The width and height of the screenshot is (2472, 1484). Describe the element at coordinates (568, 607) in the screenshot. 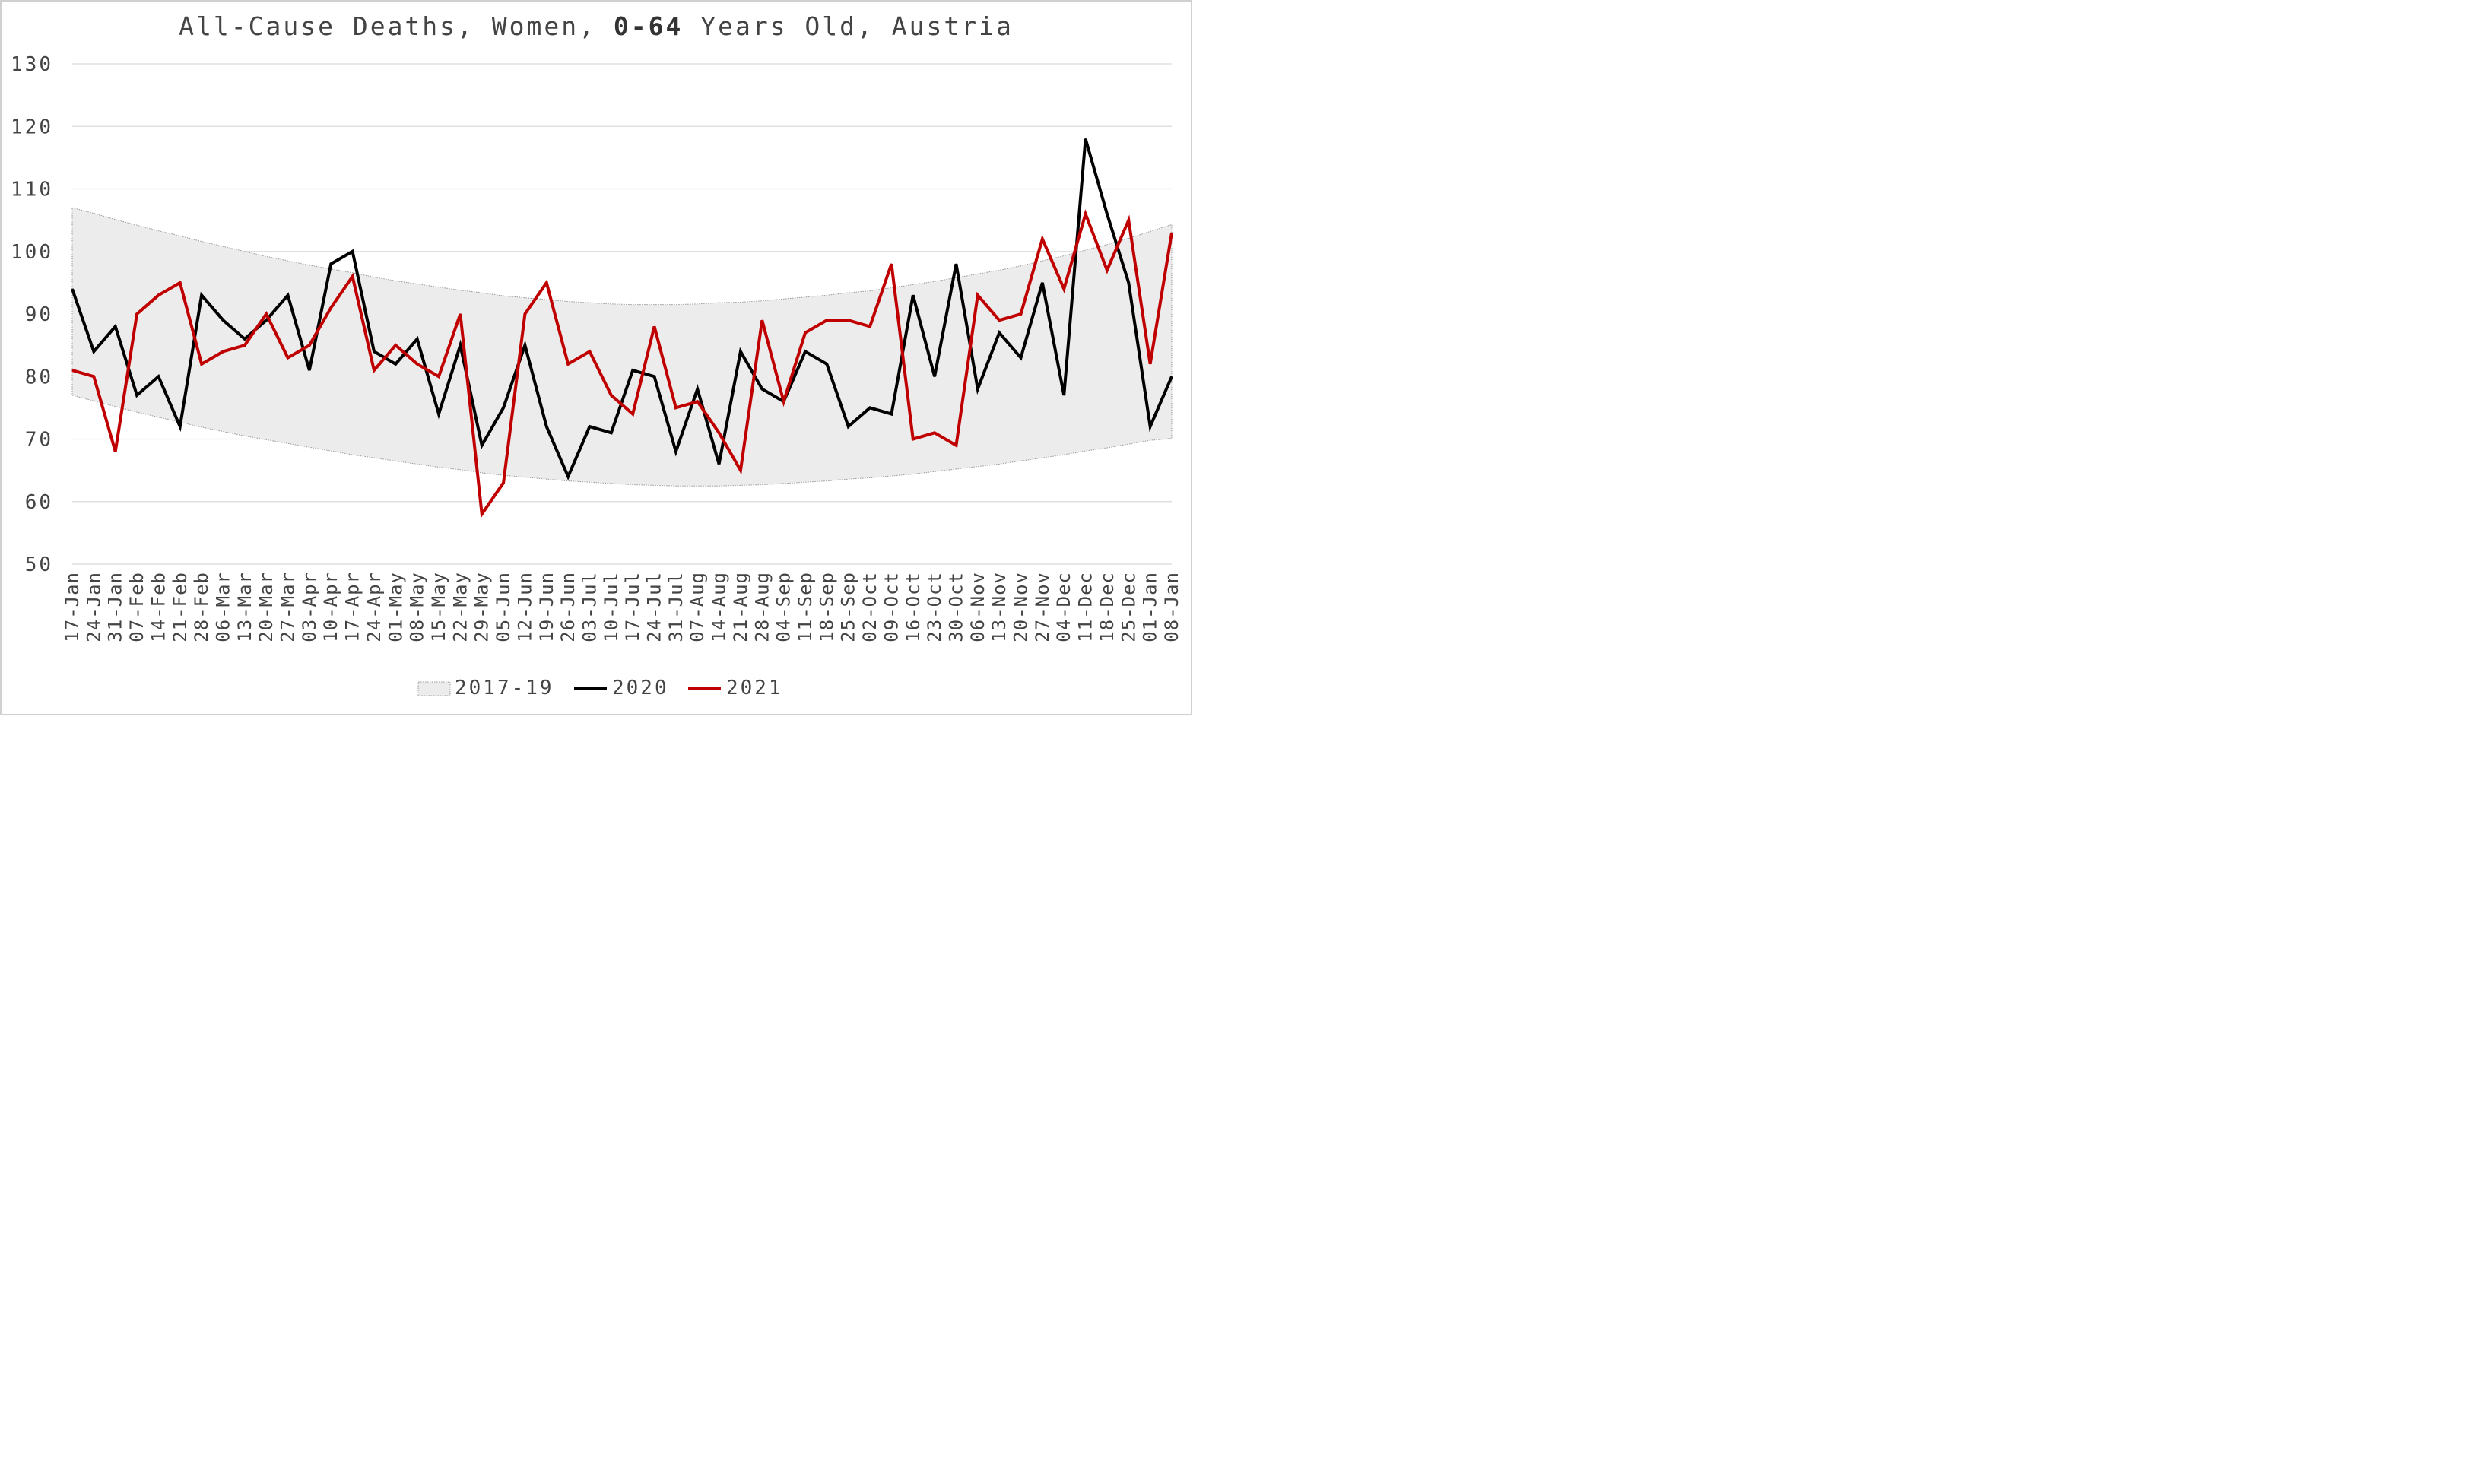

I see `x-tick-label: 26-Jun` at that location.